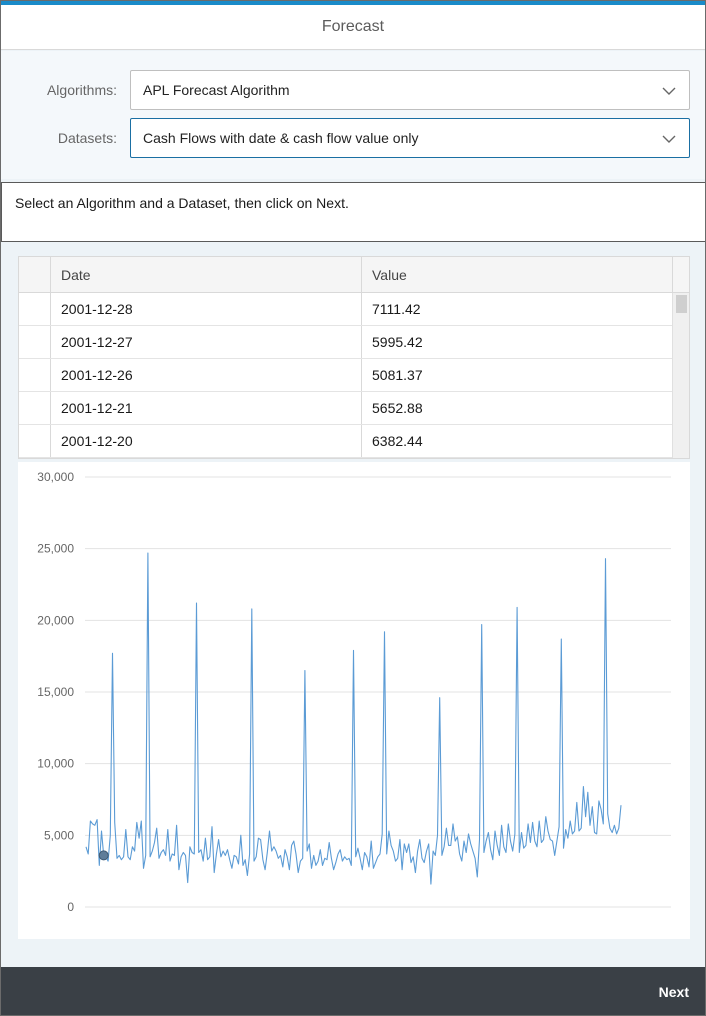 This screenshot has height=1016, width=706. I want to click on y-tick-label: 15,000, so click(55, 692).